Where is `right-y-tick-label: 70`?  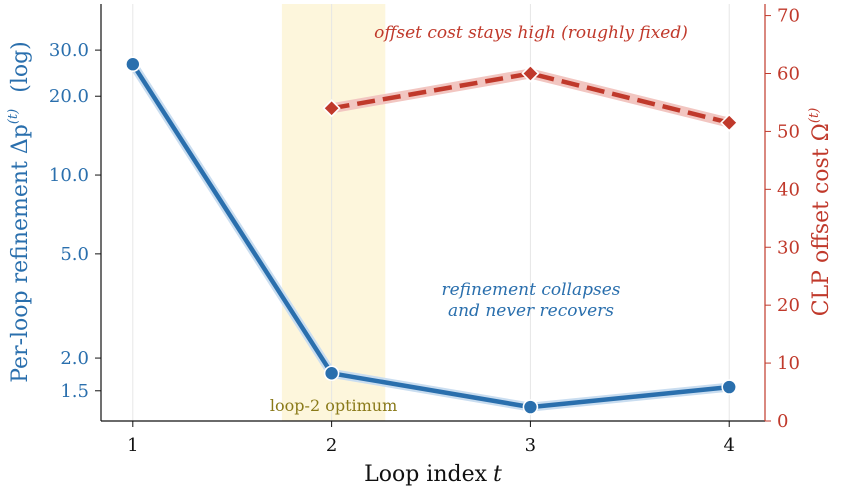
right-y-tick-label: 70 is located at coordinates (788, 16).